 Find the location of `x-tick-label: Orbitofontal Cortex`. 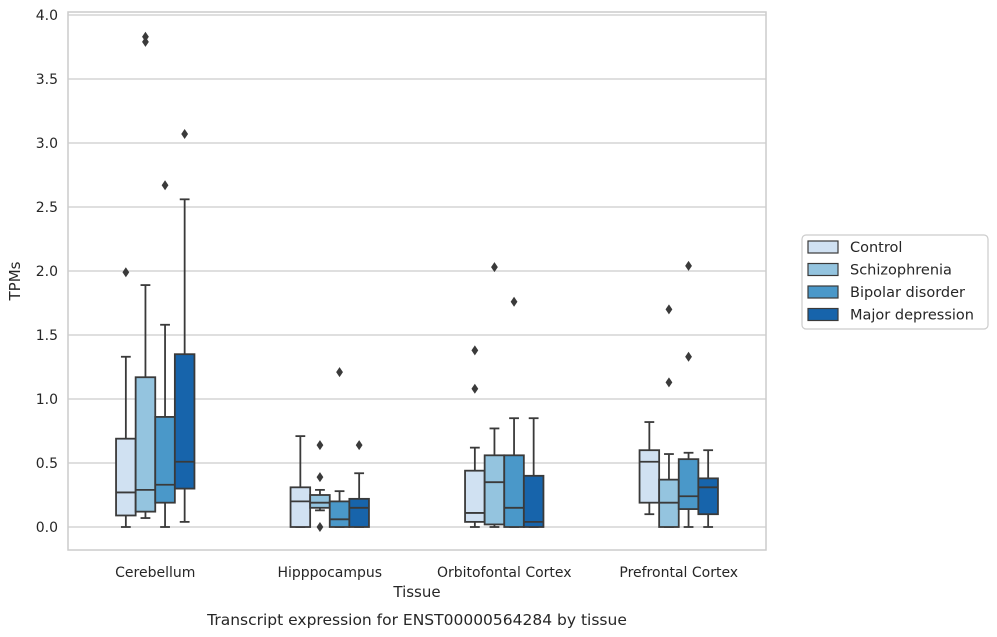

x-tick-label: Orbitofontal Cortex is located at coordinates (504, 573).